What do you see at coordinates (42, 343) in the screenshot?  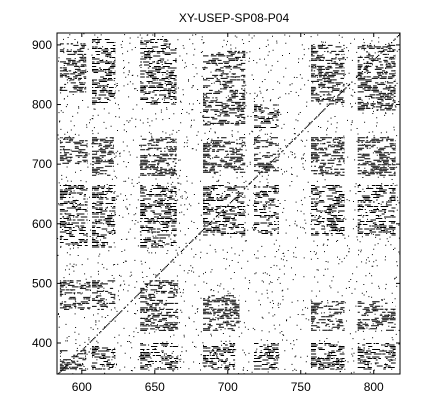 I see `y-tick-label: 400` at bounding box center [42, 343].